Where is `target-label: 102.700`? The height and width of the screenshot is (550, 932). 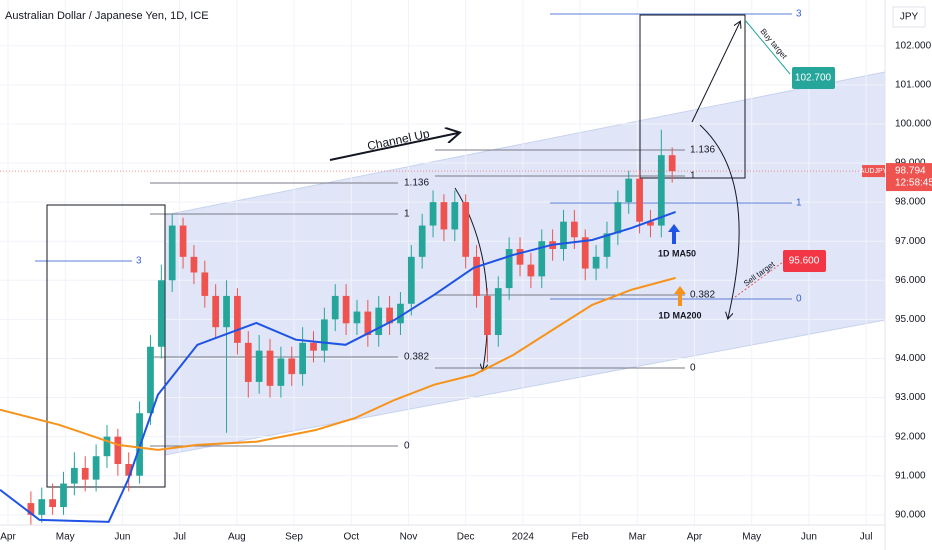 target-label: 102.700 is located at coordinates (813, 78).